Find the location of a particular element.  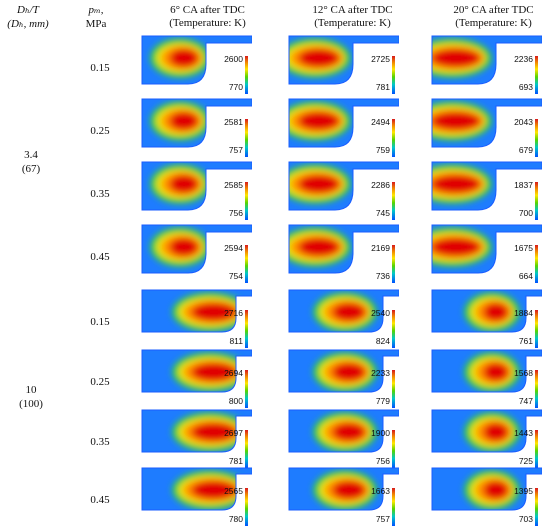

colorbar-max-value: 2169 is located at coordinates (380, 248).